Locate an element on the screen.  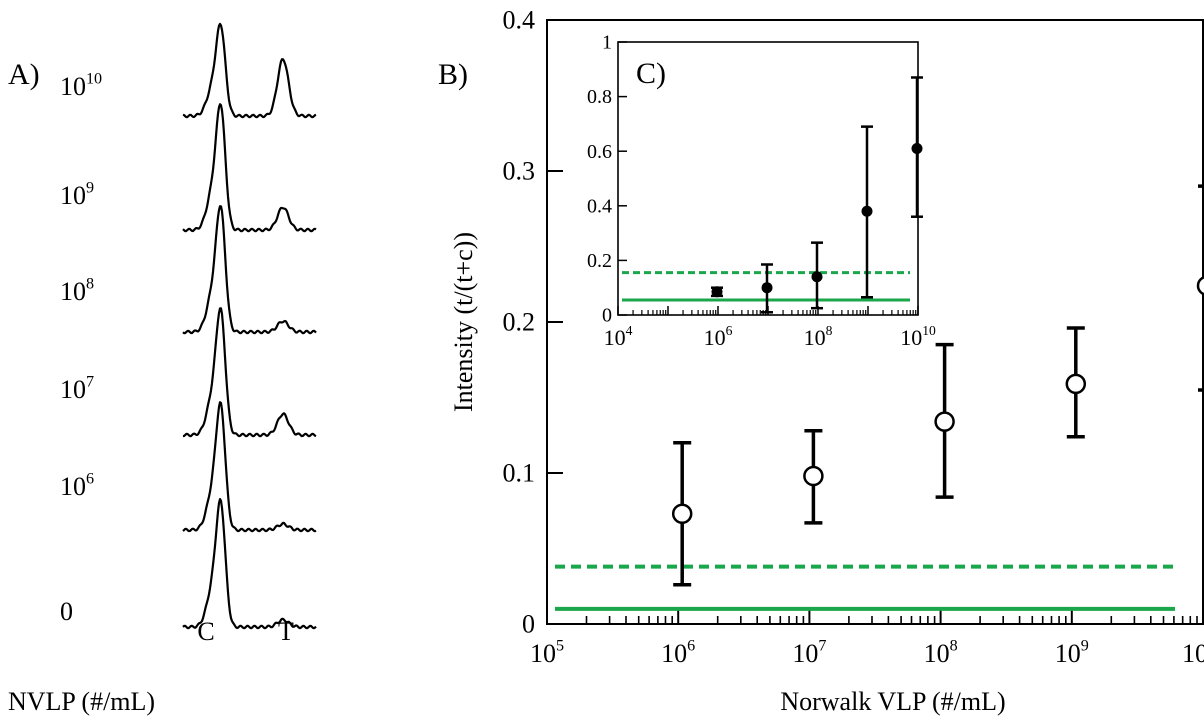
concentration-label-0-base: 10 is located at coordinates (73, 86).